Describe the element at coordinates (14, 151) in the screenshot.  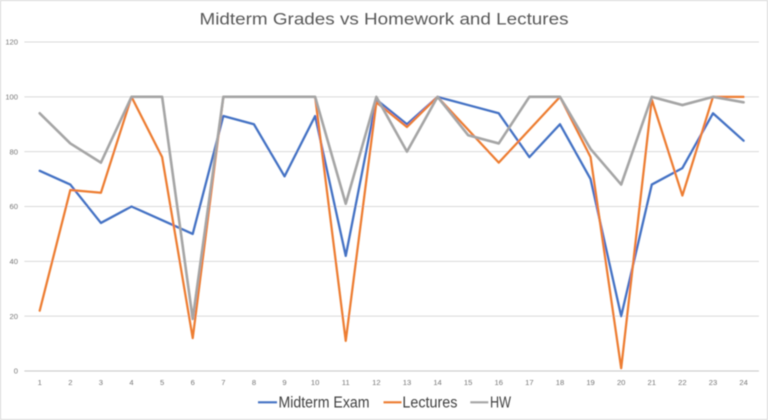
I see `svg-text: 80` at that location.